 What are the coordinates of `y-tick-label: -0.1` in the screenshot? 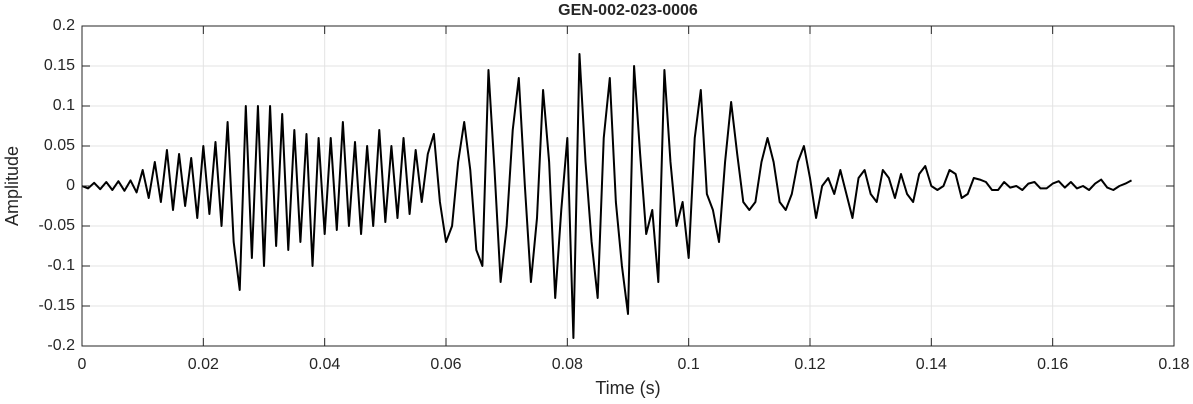 It's located at (61, 265).